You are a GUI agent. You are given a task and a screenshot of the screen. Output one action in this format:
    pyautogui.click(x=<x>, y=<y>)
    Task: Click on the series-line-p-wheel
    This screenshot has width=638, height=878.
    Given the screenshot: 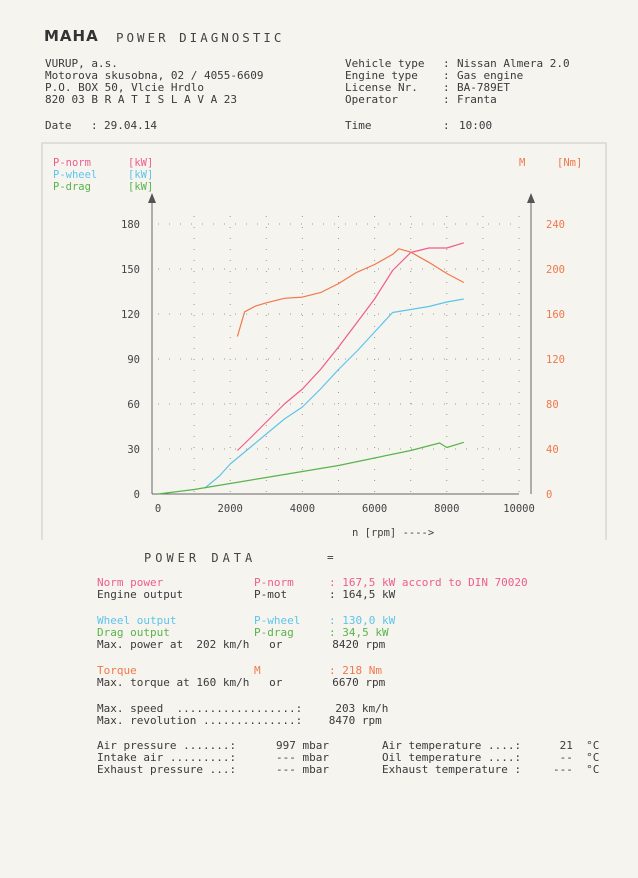 What is the action you would take?
    pyautogui.click(x=334, y=393)
    